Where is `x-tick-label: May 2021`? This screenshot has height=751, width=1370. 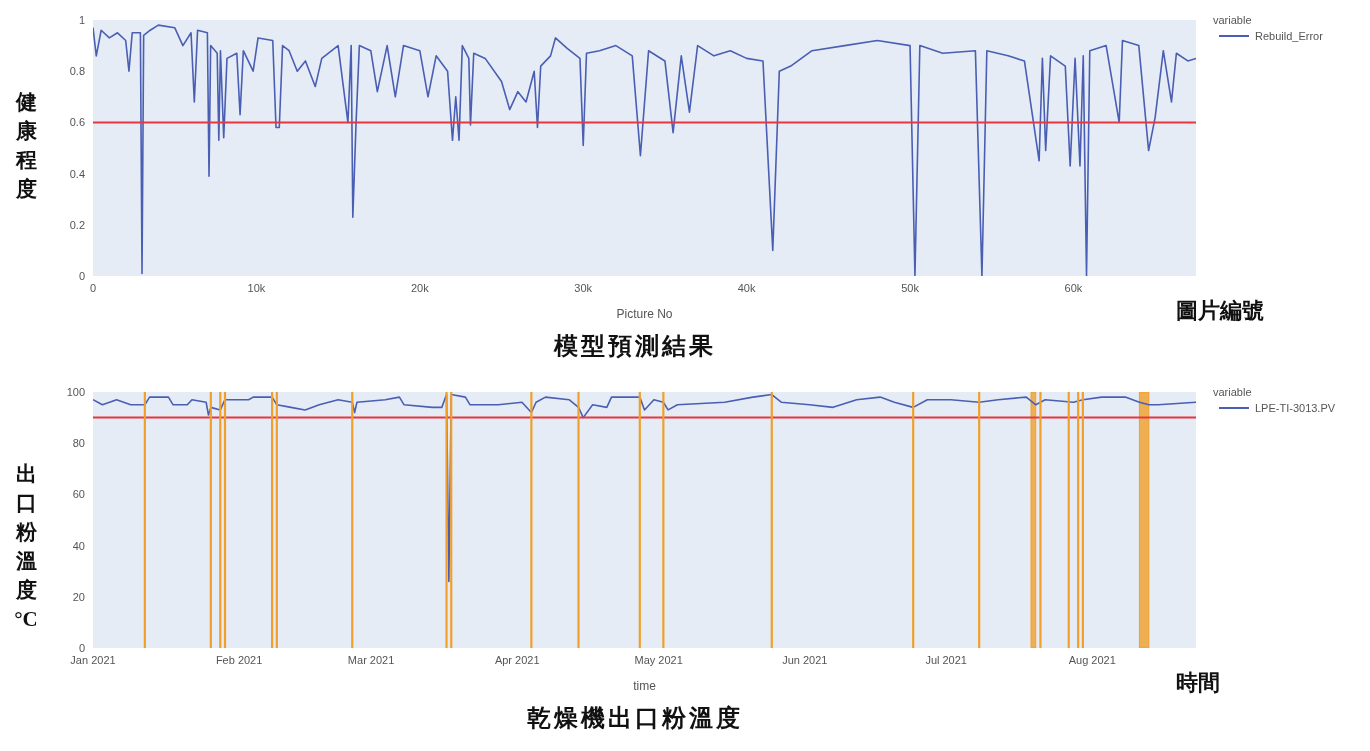
x-tick-label: May 2021 is located at coordinates (658, 659).